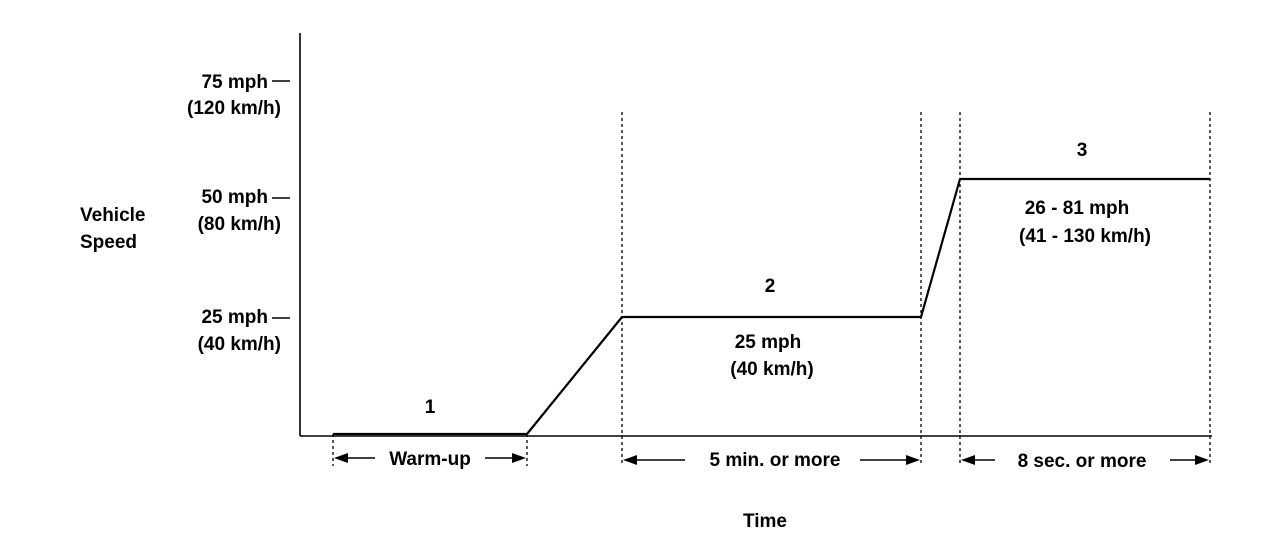  Describe the element at coordinates (234, 317) in the screenshot. I see `y-tick-25-mph: 25 mph` at that location.